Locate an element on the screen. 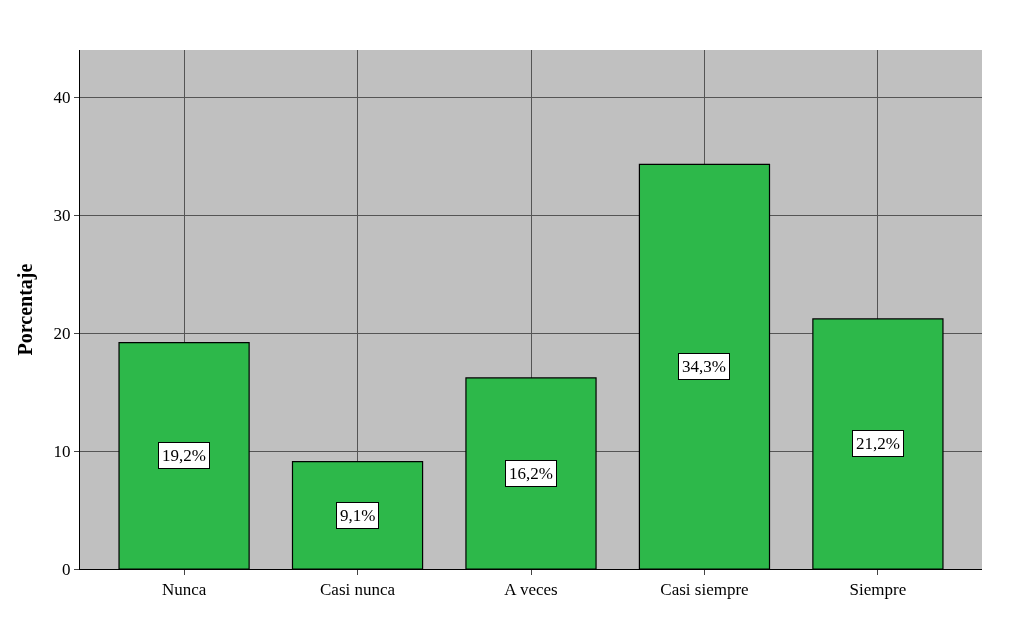 This screenshot has height=619, width=1022. data-label: 16,2% is located at coordinates (531, 473).